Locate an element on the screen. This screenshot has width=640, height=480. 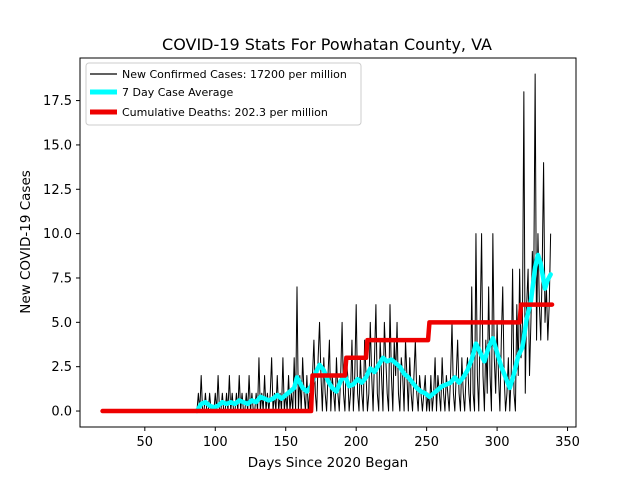
x-axis-label: Days Since 2020 Began is located at coordinates (328, 463).